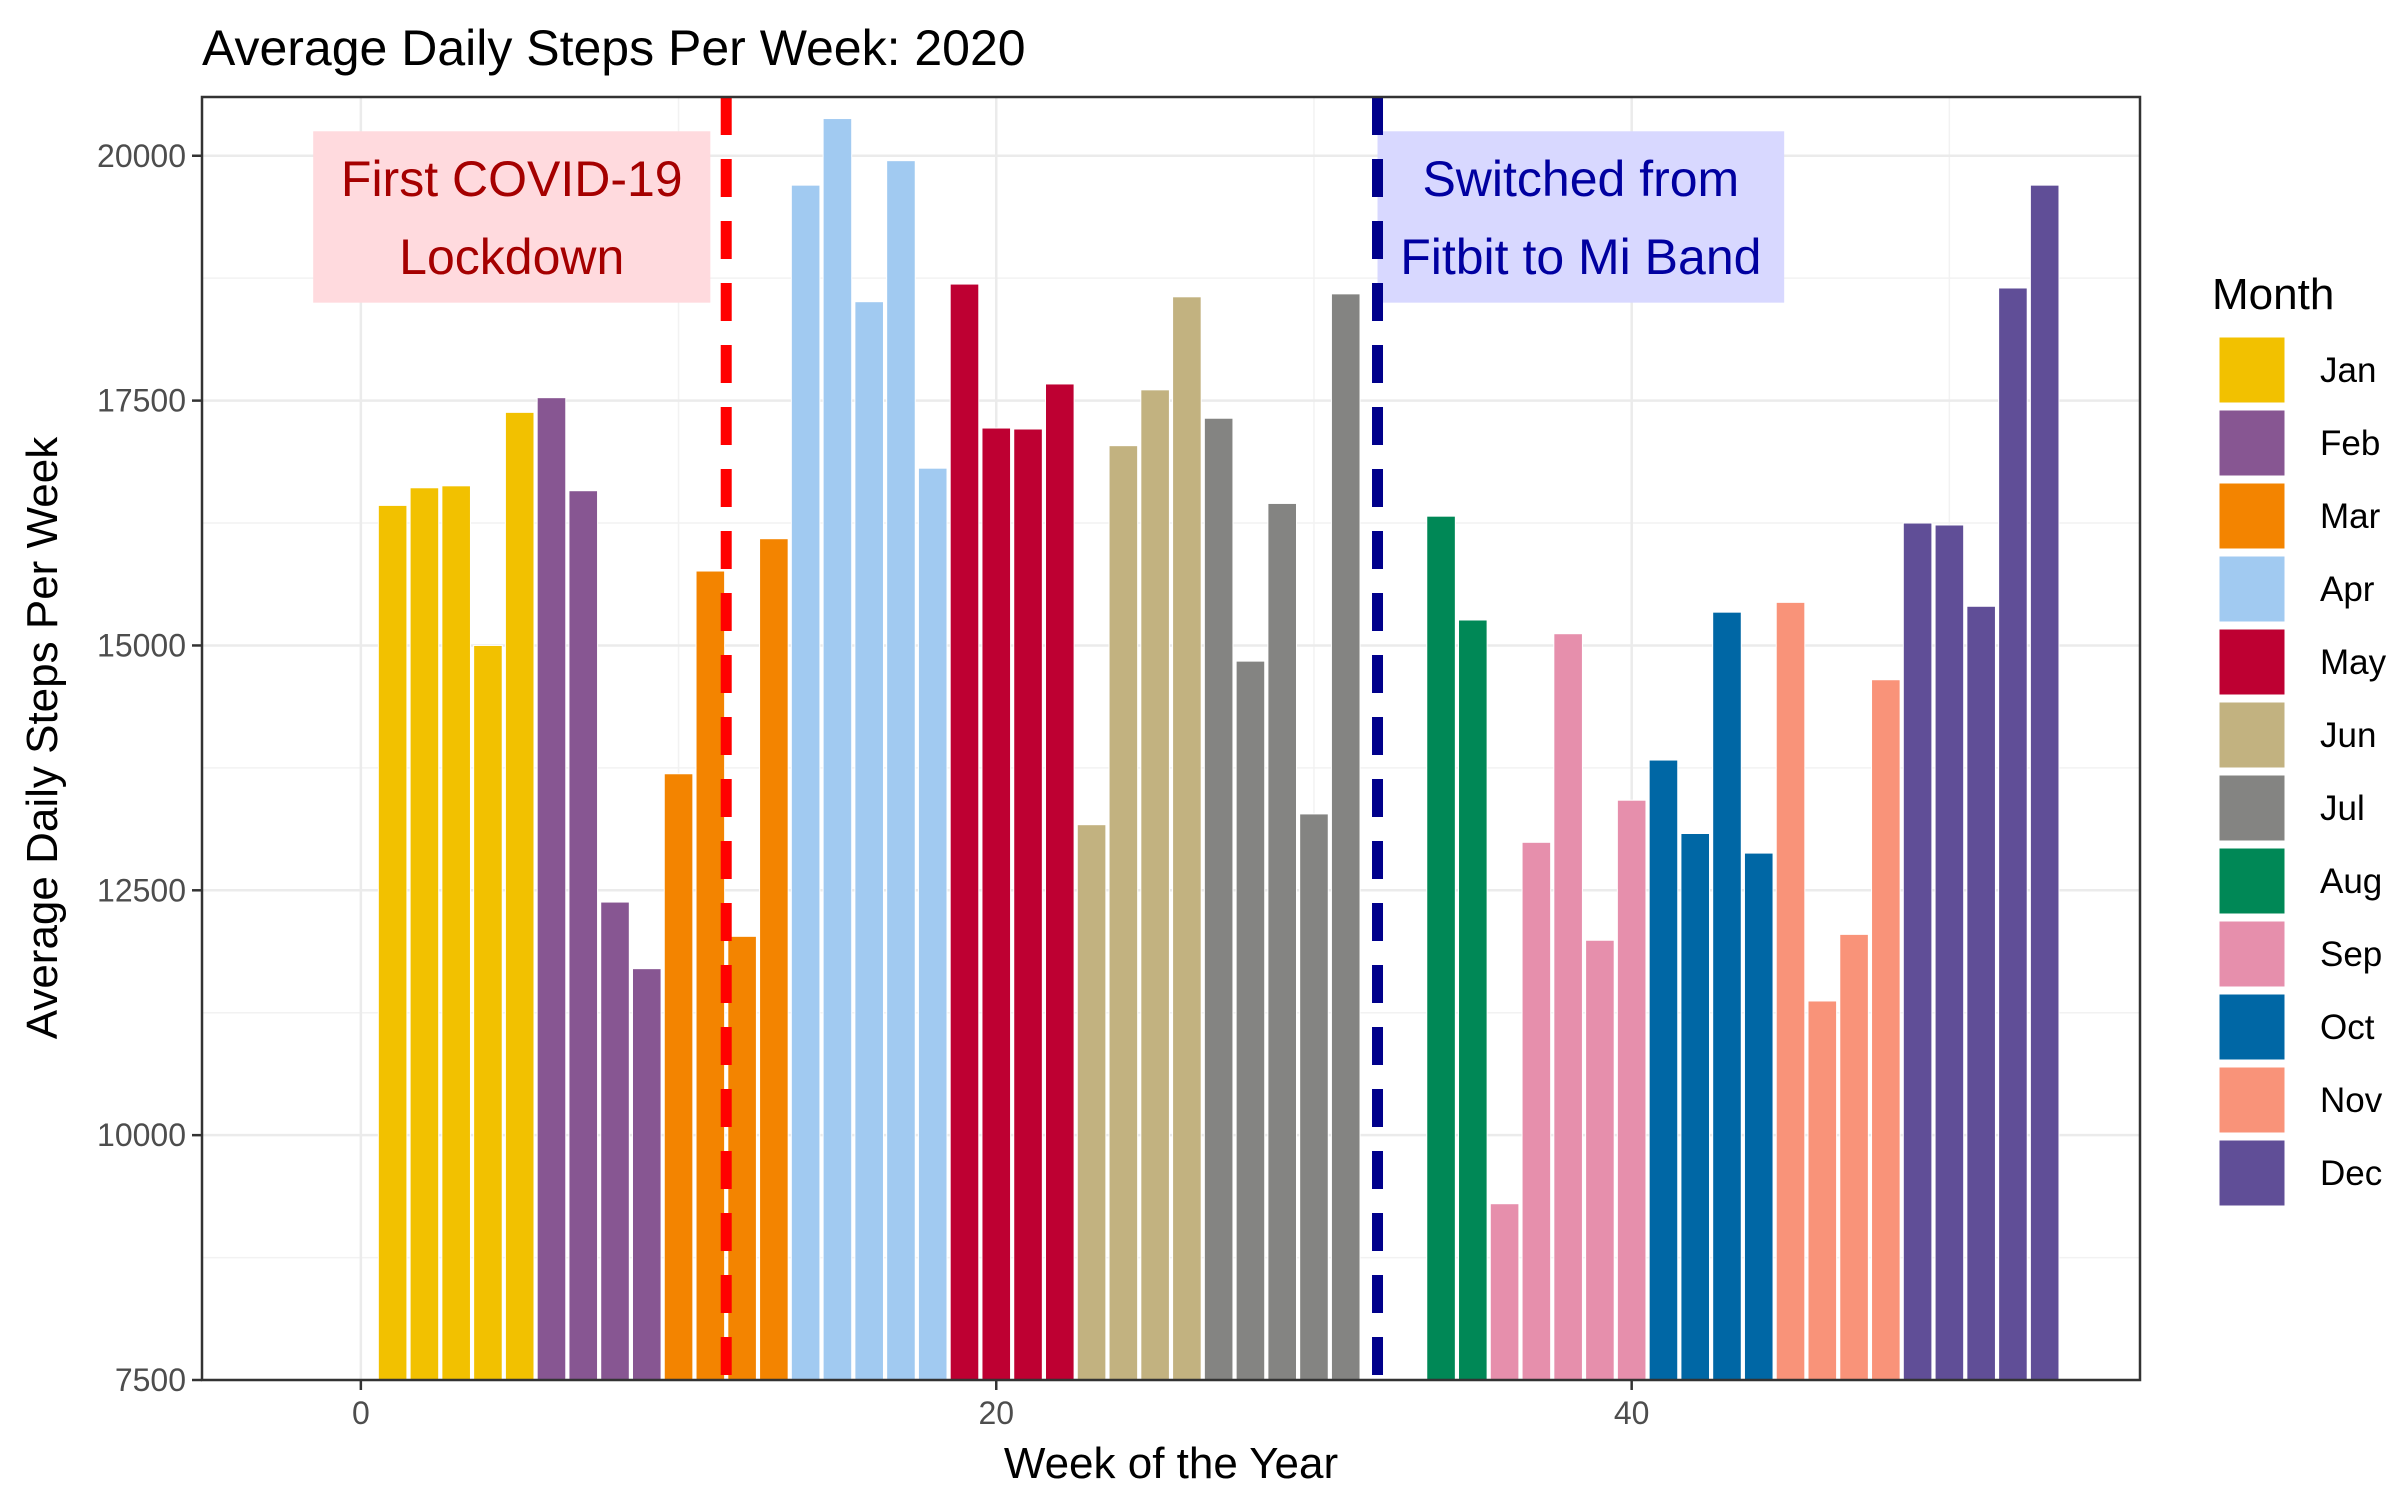  I want to click on chart-title: Average Daily Steps Per Week: 2020, so click(614, 48).